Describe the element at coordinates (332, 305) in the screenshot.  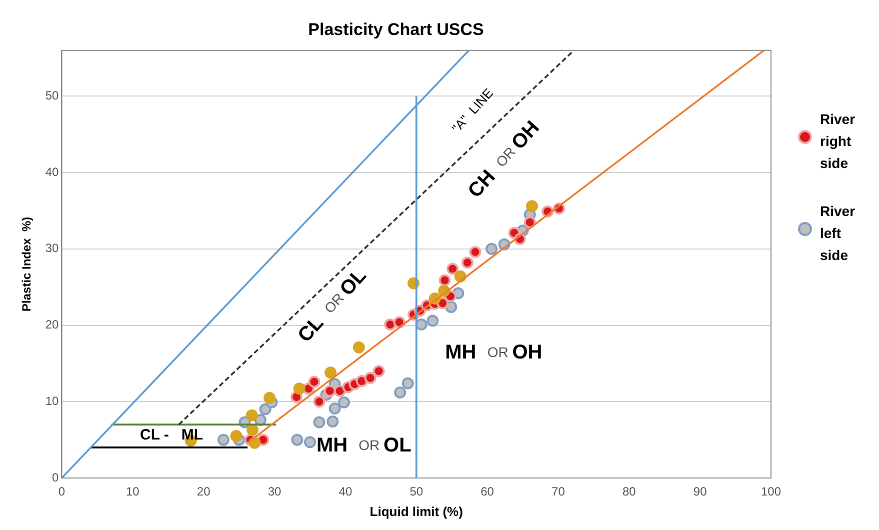
I see `annotation: CL OR OL` at that location.